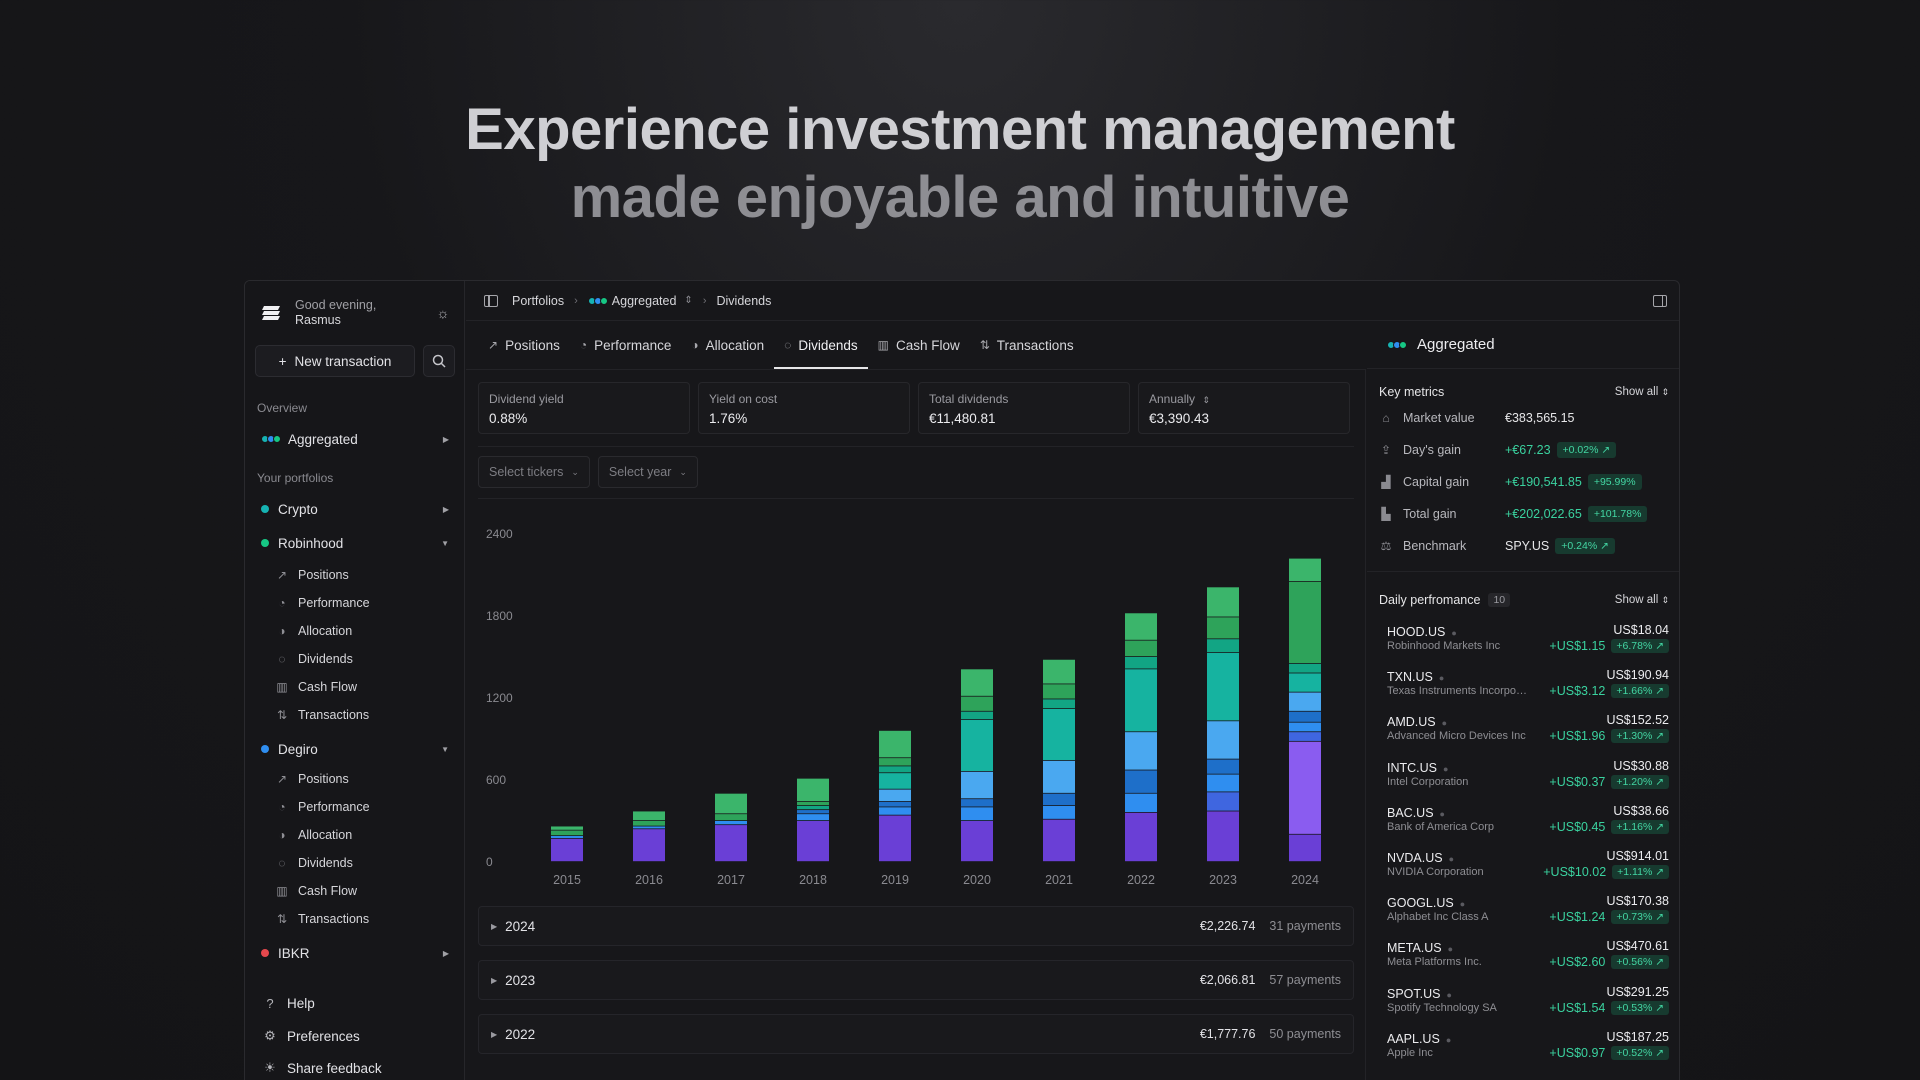 This screenshot has width=1920, height=1080. I want to click on tab-cash-flow: ▥ Cash Flow, so click(919, 346).